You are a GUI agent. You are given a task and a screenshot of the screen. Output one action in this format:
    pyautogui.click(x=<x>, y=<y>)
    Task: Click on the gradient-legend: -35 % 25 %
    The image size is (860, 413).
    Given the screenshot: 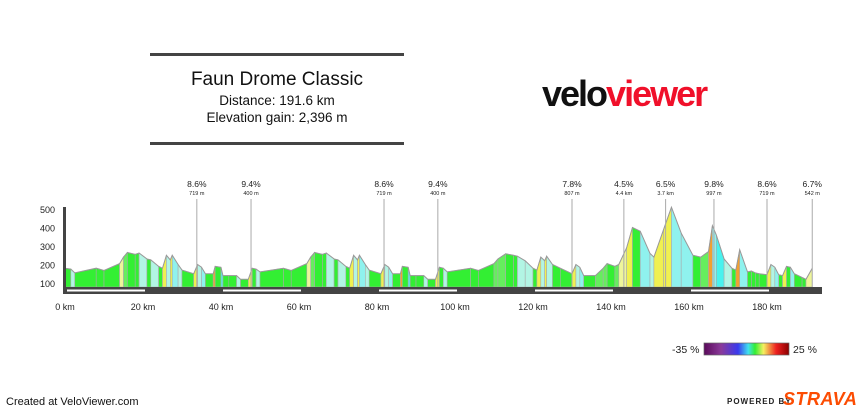 What is the action you would take?
    pyautogui.click(x=744, y=349)
    